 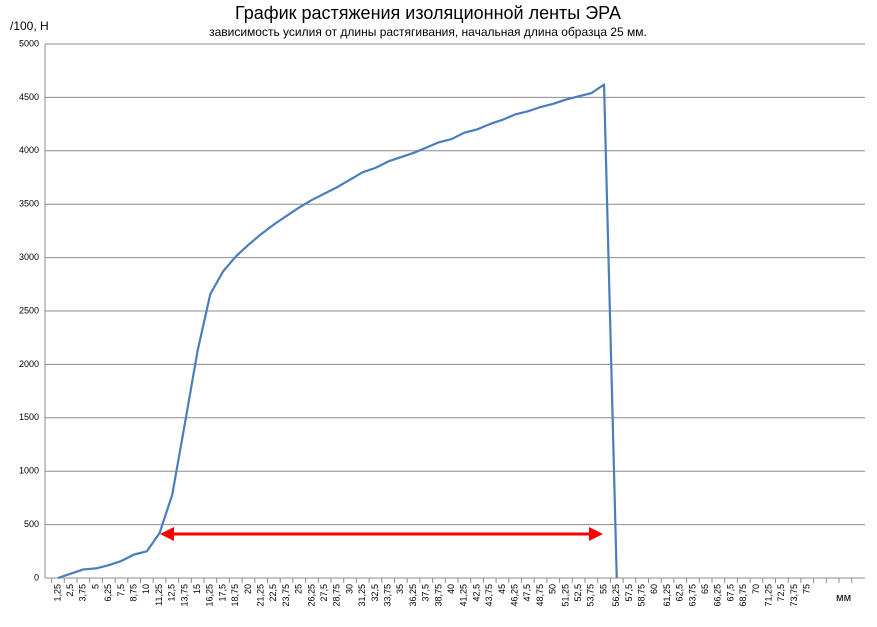 I want to click on x-tick-label: 31,25, so click(x=362, y=595).